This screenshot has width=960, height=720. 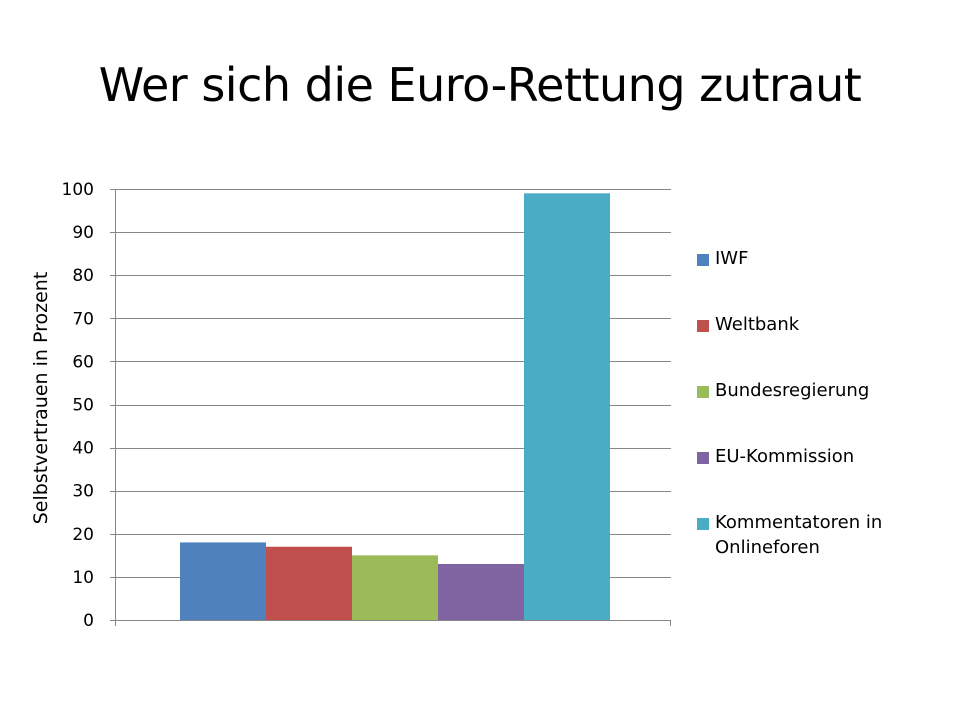 What do you see at coordinates (83, 276) in the screenshot?
I see `y-tick-label: 80` at bounding box center [83, 276].